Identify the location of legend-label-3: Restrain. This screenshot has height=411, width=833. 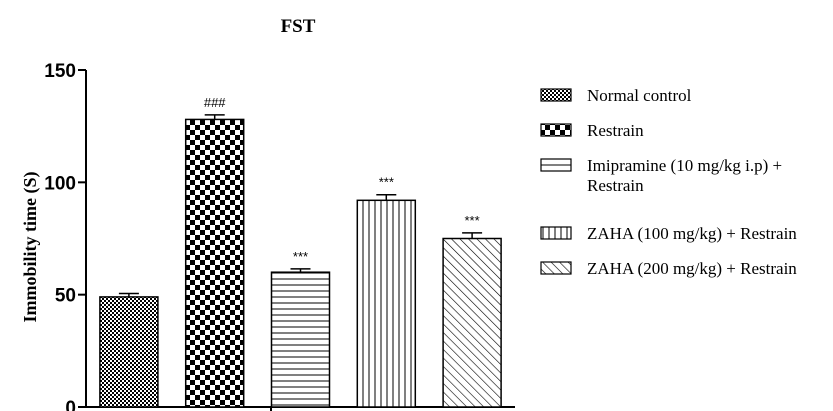
(615, 185).